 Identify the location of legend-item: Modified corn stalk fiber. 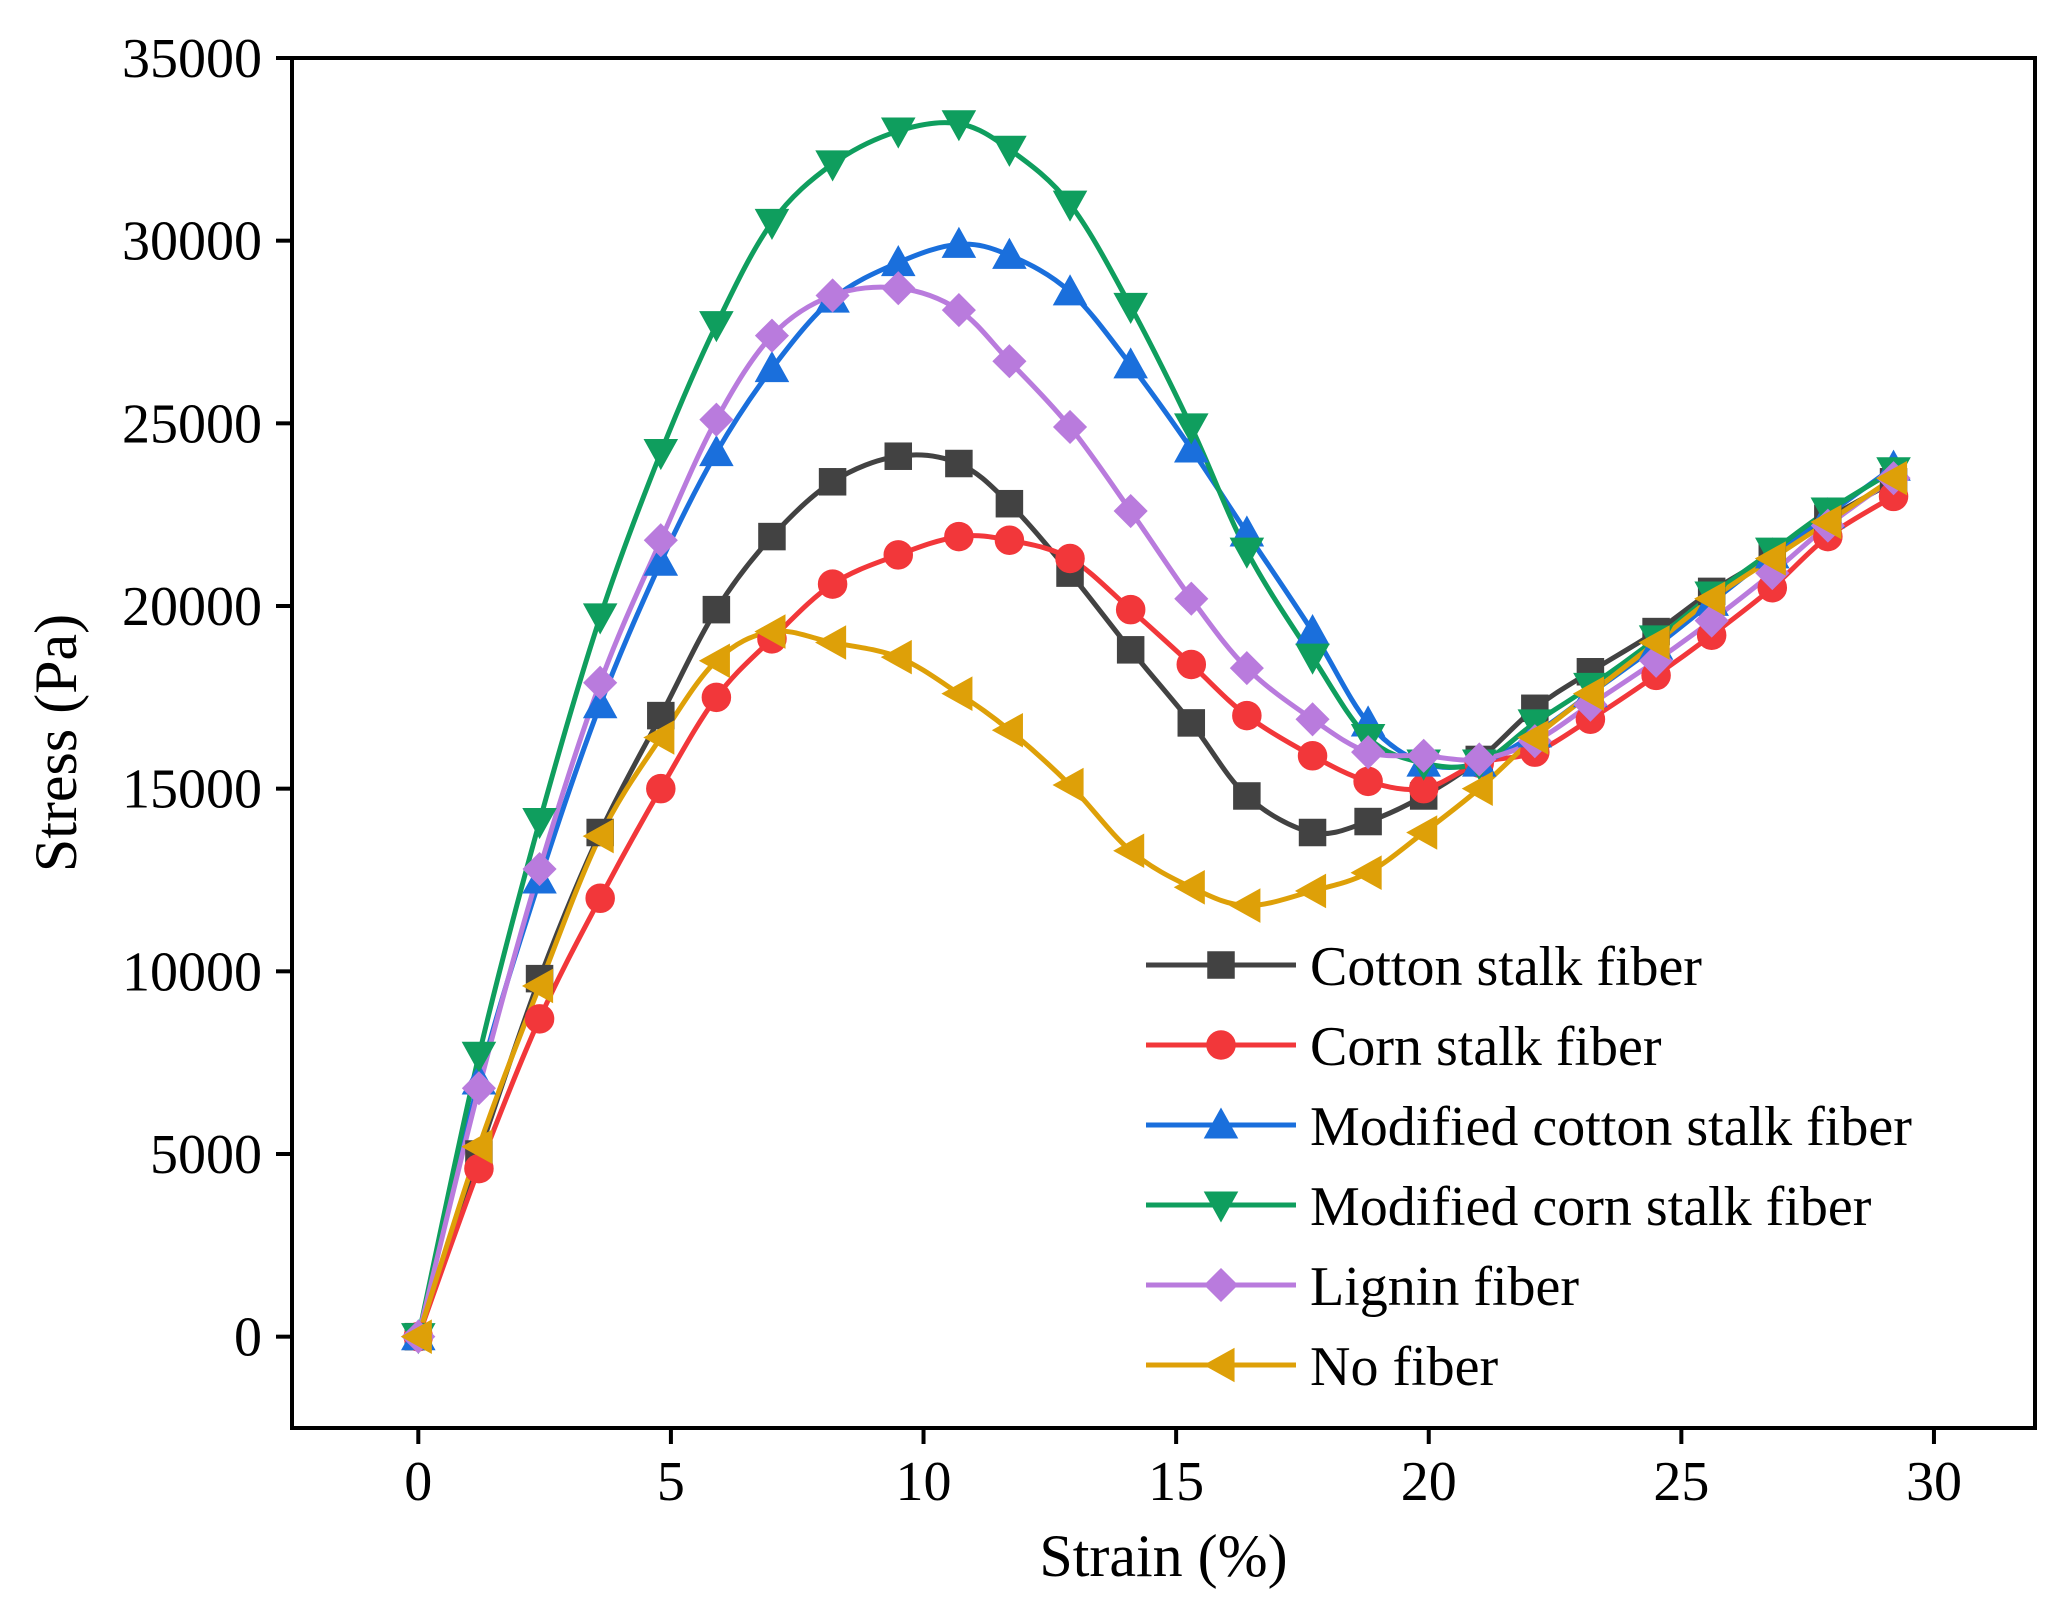
(1509, 1207).